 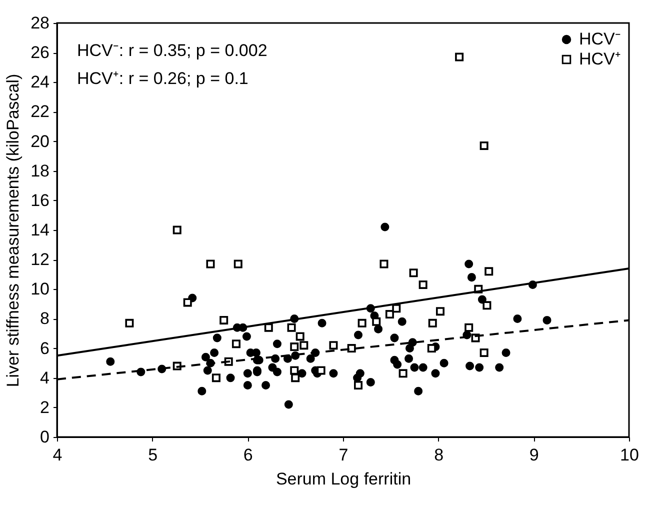 I want to click on x-tick-label: 6, so click(x=248, y=455).